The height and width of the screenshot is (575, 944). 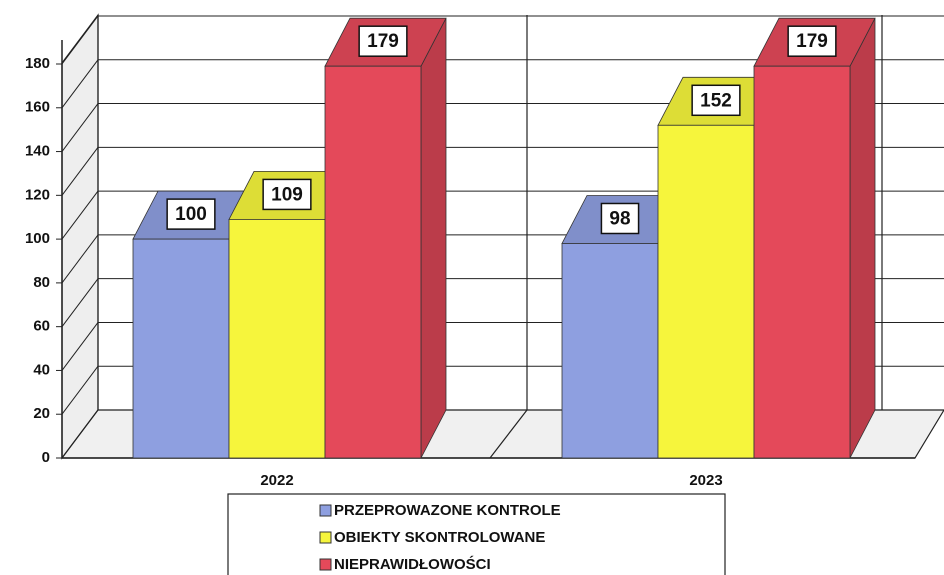 What do you see at coordinates (447, 510) in the screenshot?
I see `legend-label: PRZEPROWAZONE KONTROLE` at bounding box center [447, 510].